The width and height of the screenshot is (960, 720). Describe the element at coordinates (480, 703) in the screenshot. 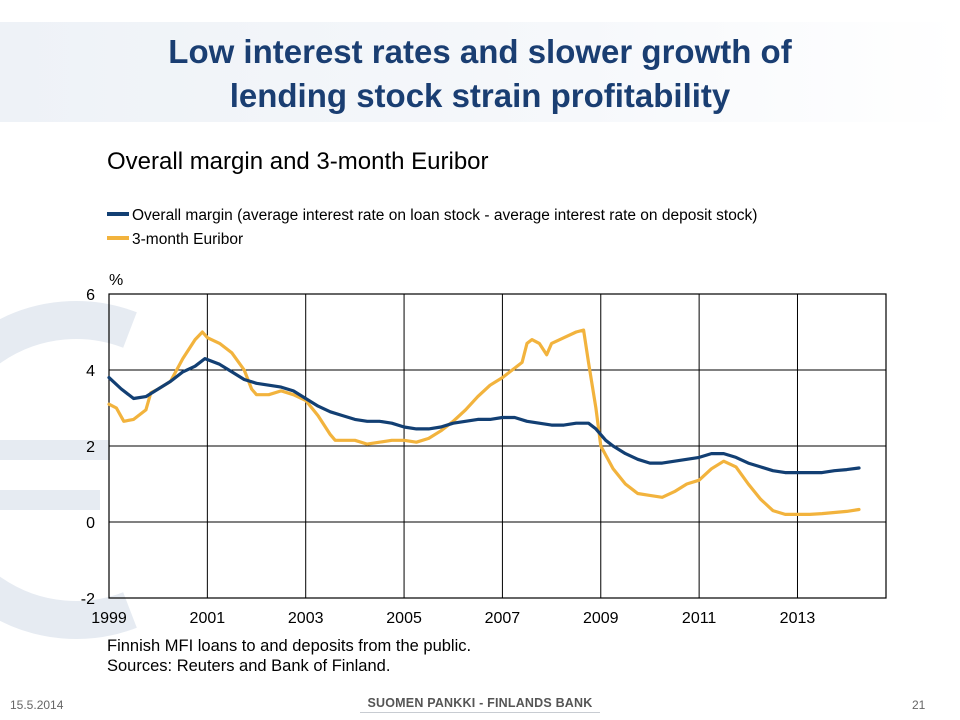

I see `footer-brand: SUOMEN PANKKI - FINLANDS BANK` at that location.